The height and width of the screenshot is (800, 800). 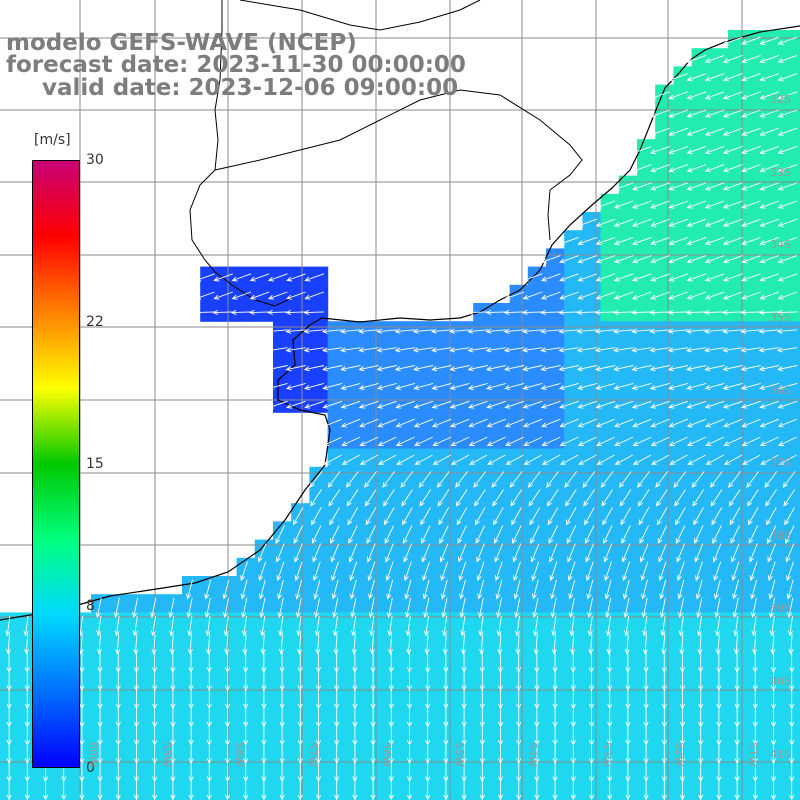 I want to click on latitude-label: 41S, so click(x=780, y=754).